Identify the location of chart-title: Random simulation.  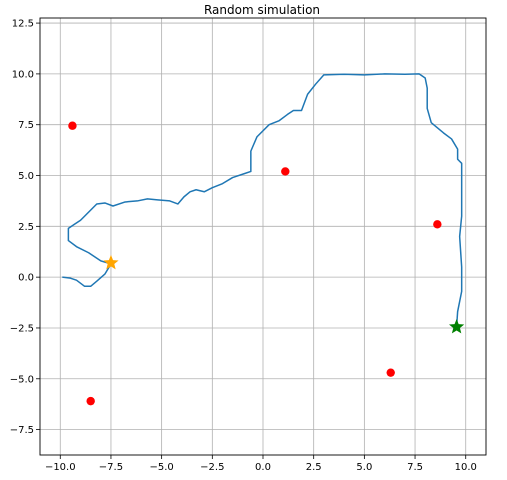
(262, 10).